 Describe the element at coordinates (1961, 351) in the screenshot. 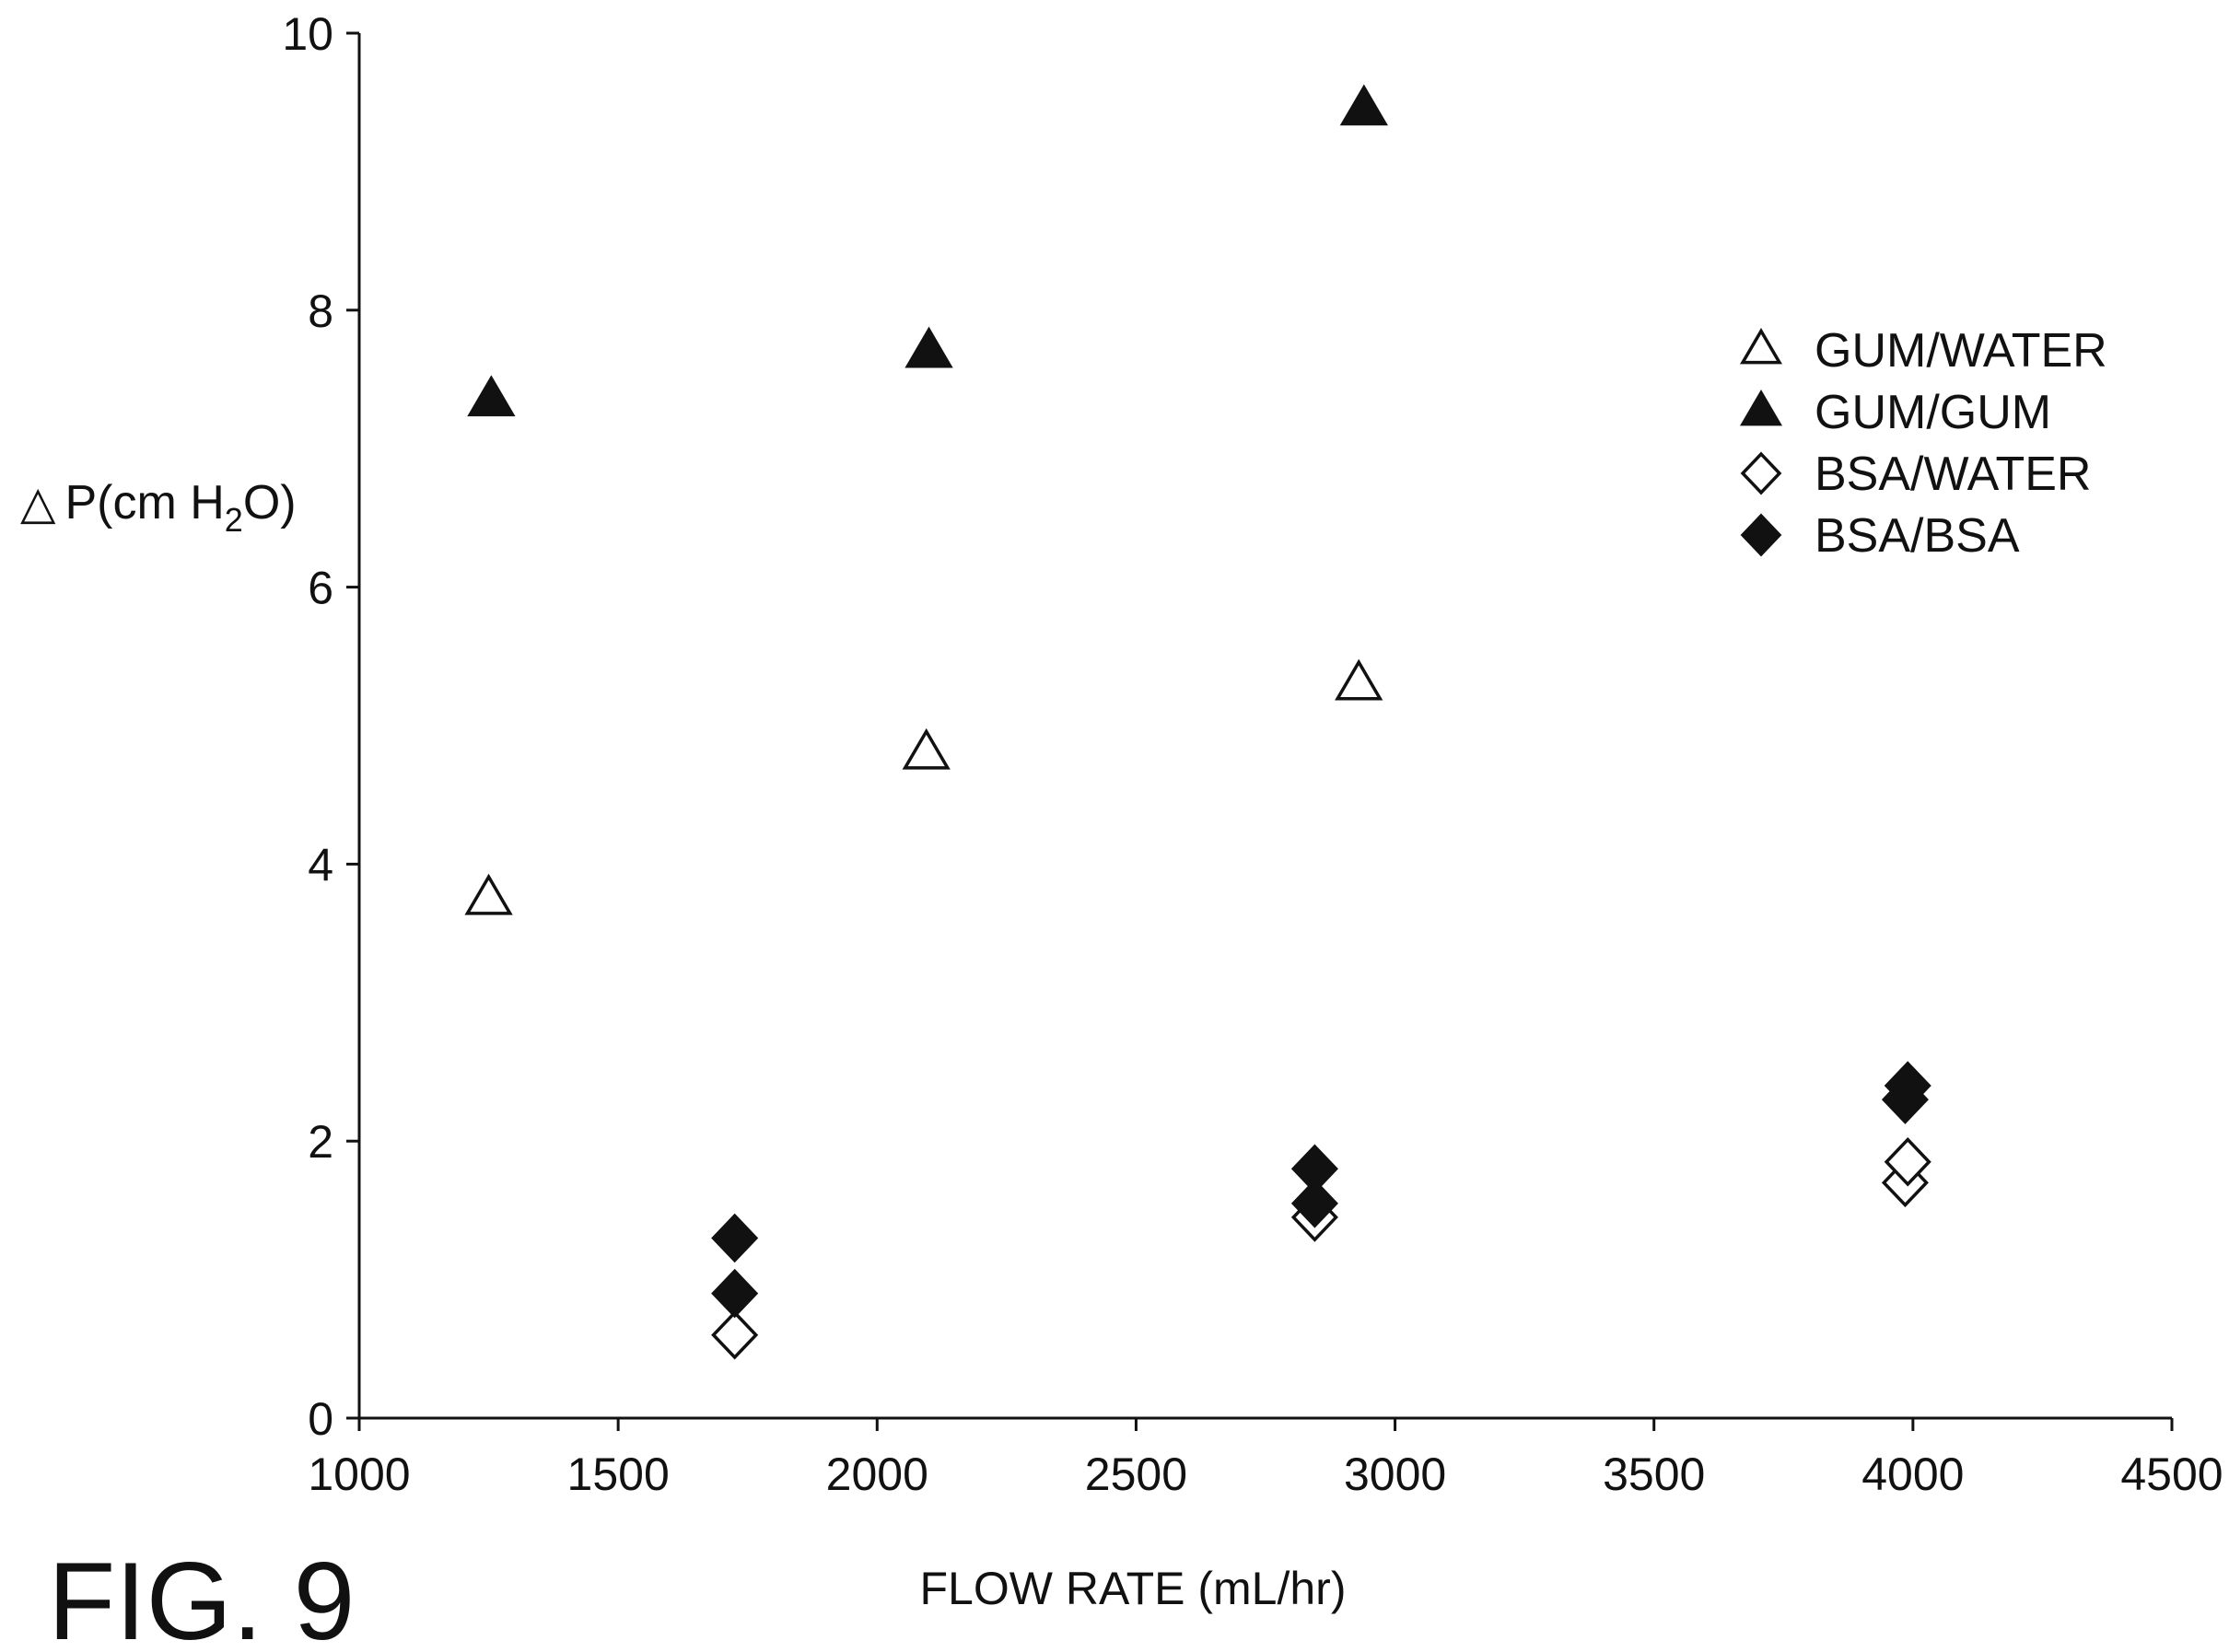

I see `legend-label-gum-water: GUM/WATER` at that location.